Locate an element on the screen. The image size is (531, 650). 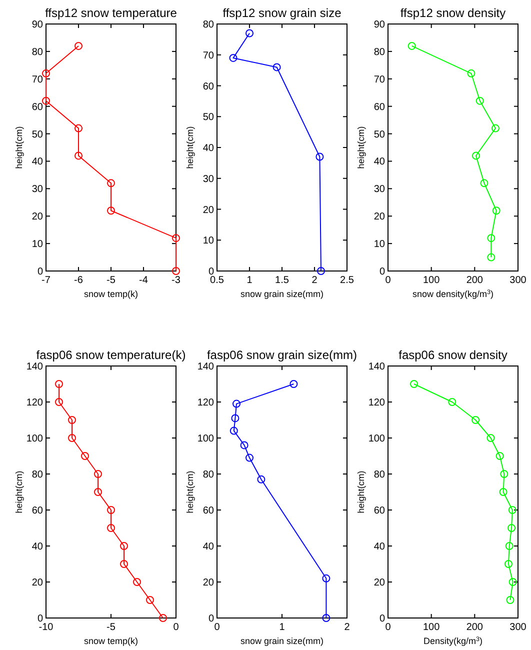
x-tick-label: 2 is located at coordinates (315, 280).